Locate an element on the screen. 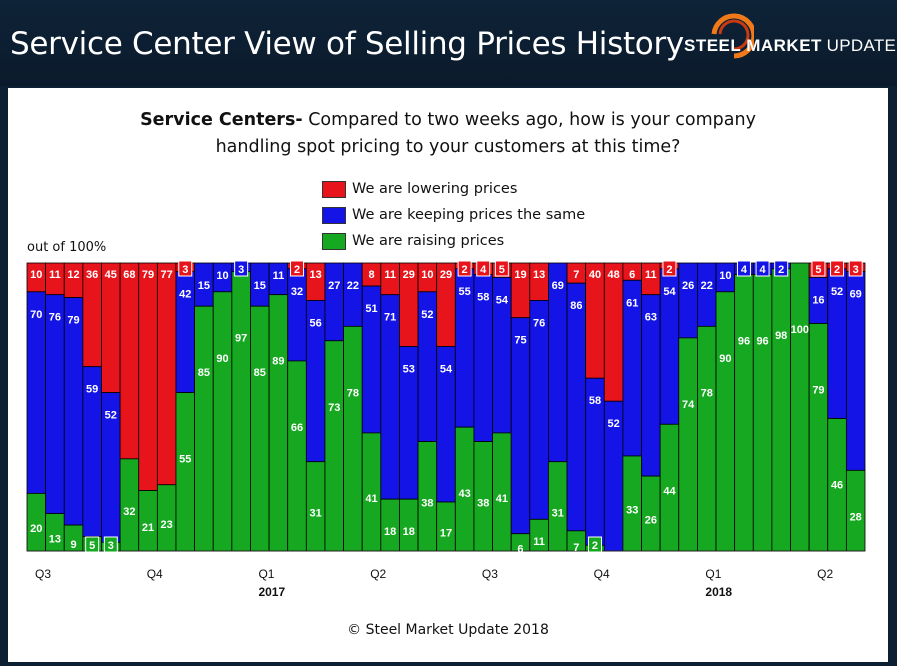  data-label-lowering: 77 is located at coordinates (167, 275).